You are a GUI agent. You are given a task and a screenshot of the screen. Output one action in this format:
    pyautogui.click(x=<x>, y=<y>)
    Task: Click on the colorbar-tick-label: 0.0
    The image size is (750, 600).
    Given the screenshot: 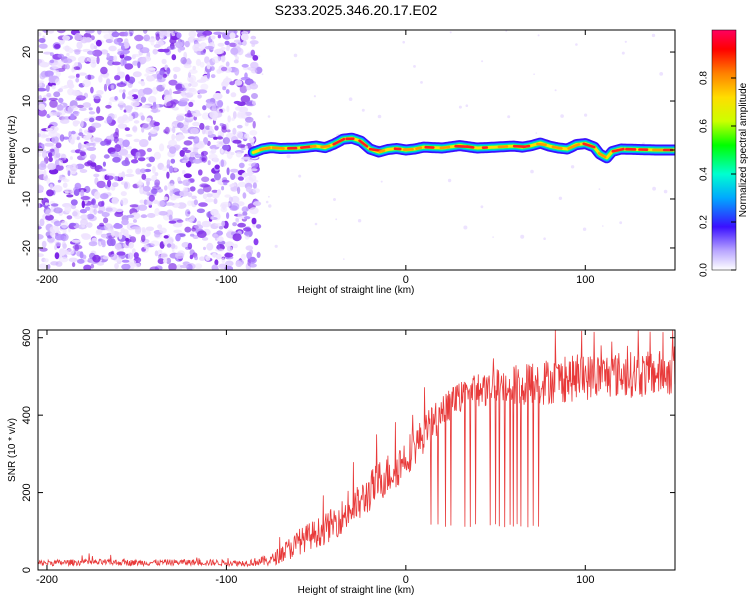 What is the action you would take?
    pyautogui.click(x=704, y=270)
    